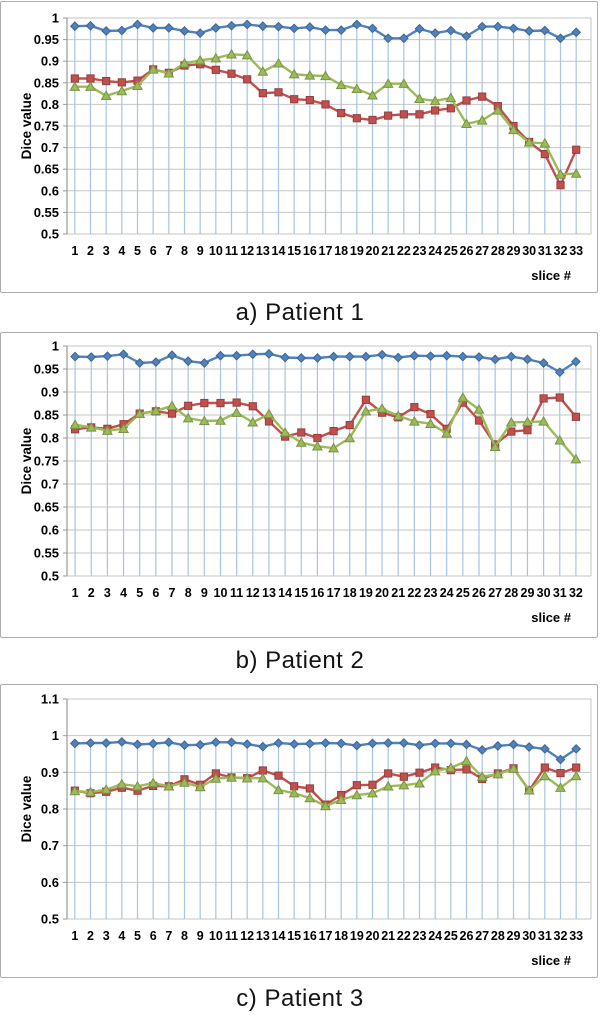 The height and width of the screenshot is (1017, 600). Describe the element at coordinates (46, 39) in the screenshot. I see `y-tick-label: 0.95` at that location.